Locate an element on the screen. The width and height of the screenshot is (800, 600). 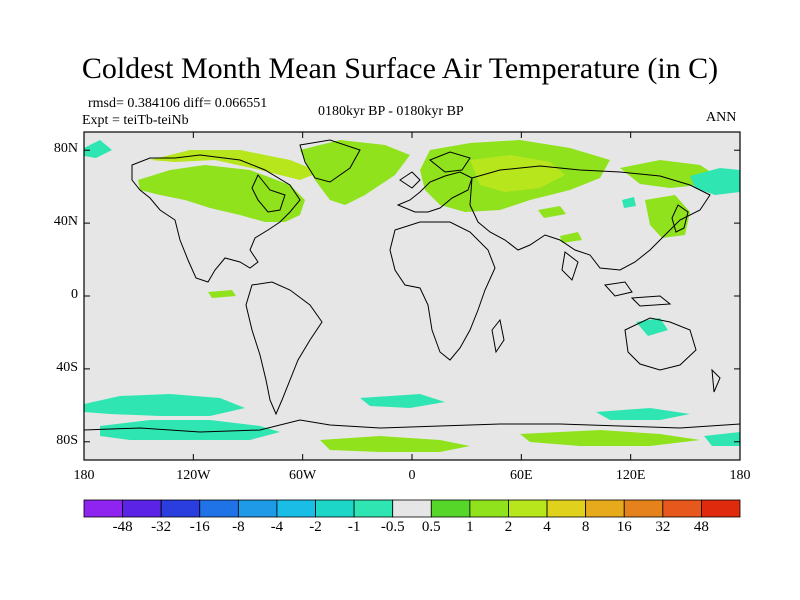
colorbar is located at coordinates (412, 508).